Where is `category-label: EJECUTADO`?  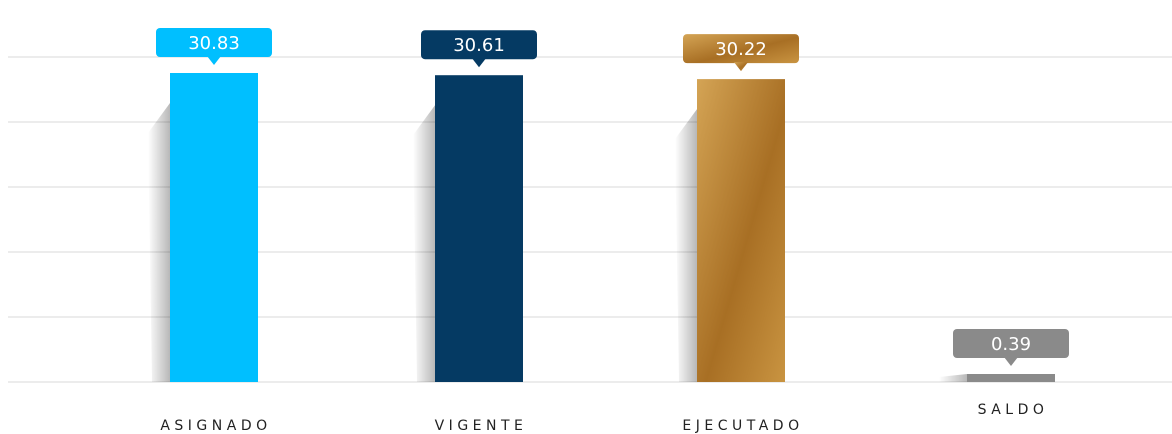 category-label: EJECUTADO is located at coordinates (742, 426).